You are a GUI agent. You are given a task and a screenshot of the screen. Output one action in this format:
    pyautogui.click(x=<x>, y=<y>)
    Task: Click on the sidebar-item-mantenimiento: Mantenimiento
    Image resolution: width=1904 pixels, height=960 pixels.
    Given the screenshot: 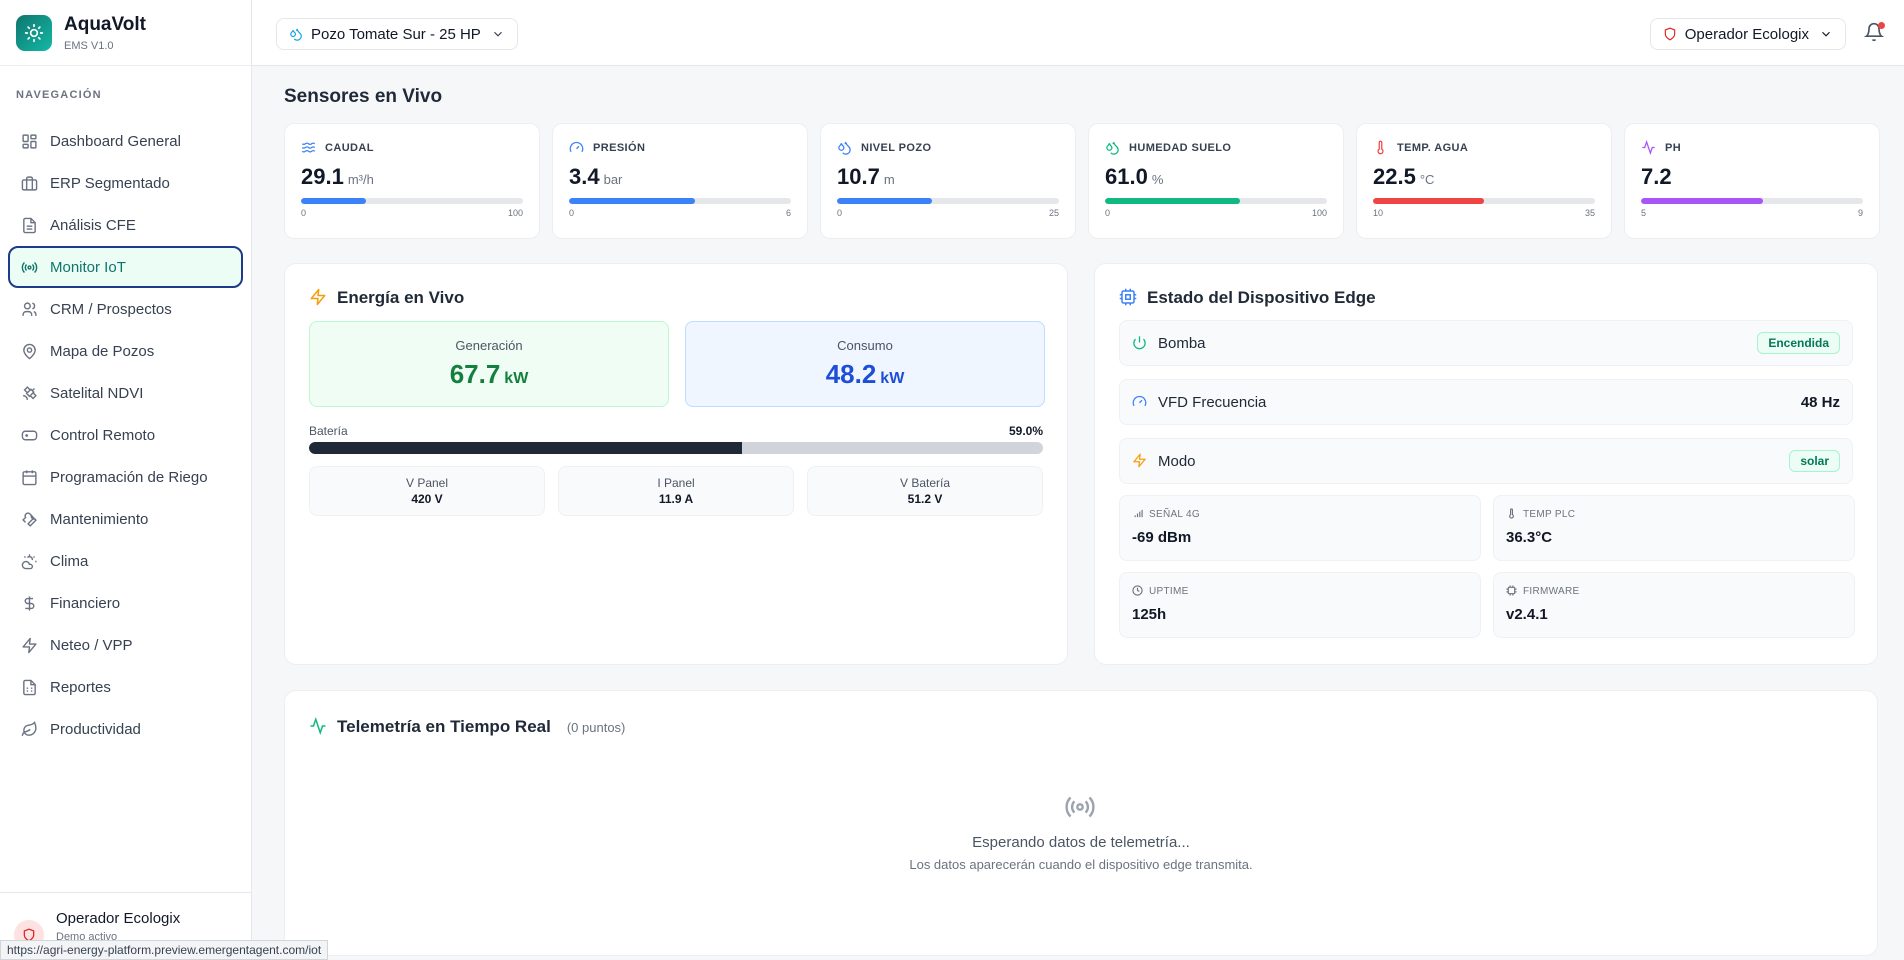 What is the action you would take?
    pyautogui.click(x=125, y=519)
    